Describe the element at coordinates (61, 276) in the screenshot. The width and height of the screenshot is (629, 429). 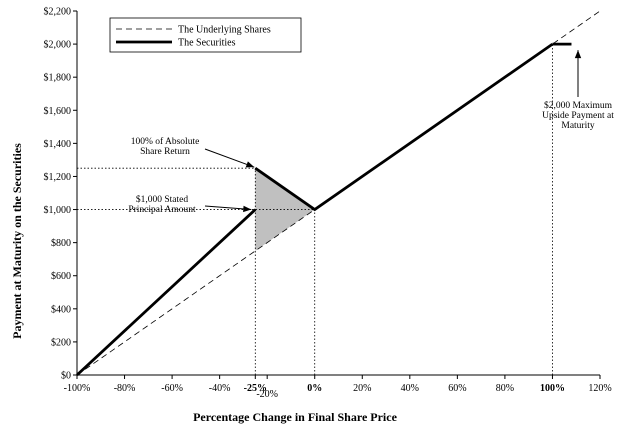
I see `y-tick-label: $600` at that location.